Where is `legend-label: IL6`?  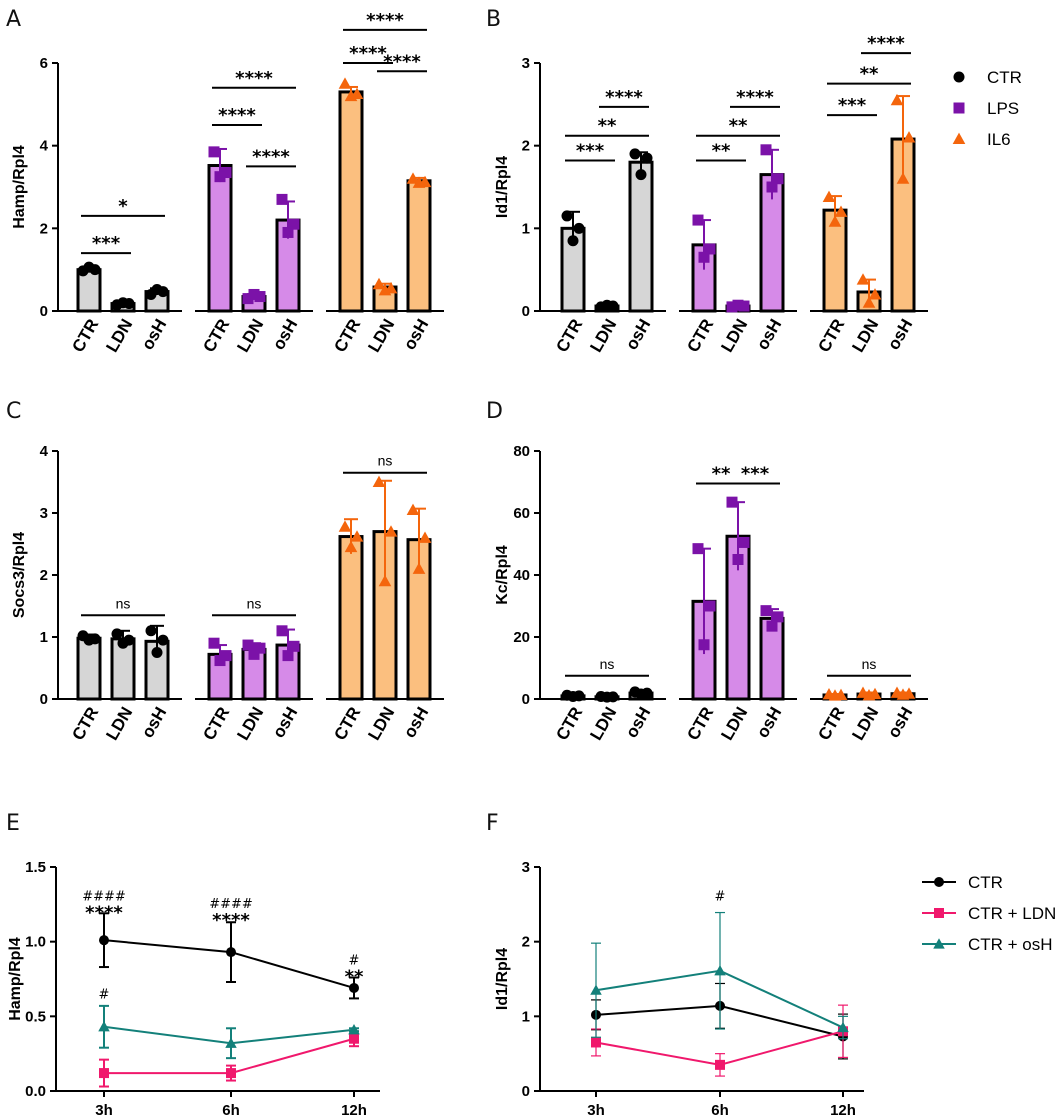 legend-label: IL6 is located at coordinates (999, 139).